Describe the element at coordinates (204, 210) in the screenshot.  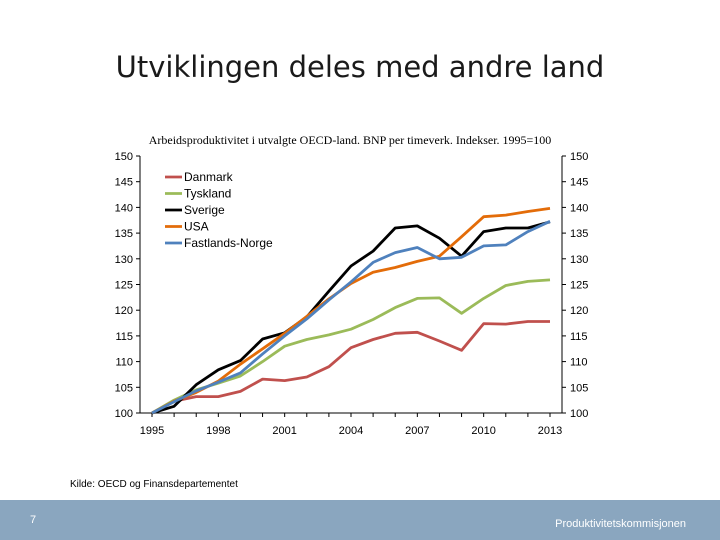
I see `legend-label: Sverige` at that location.